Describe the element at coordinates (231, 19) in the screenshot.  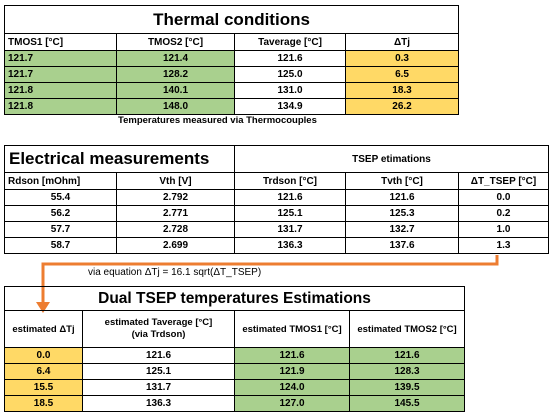
I see `thermal-title: Thermal conditions` at that location.